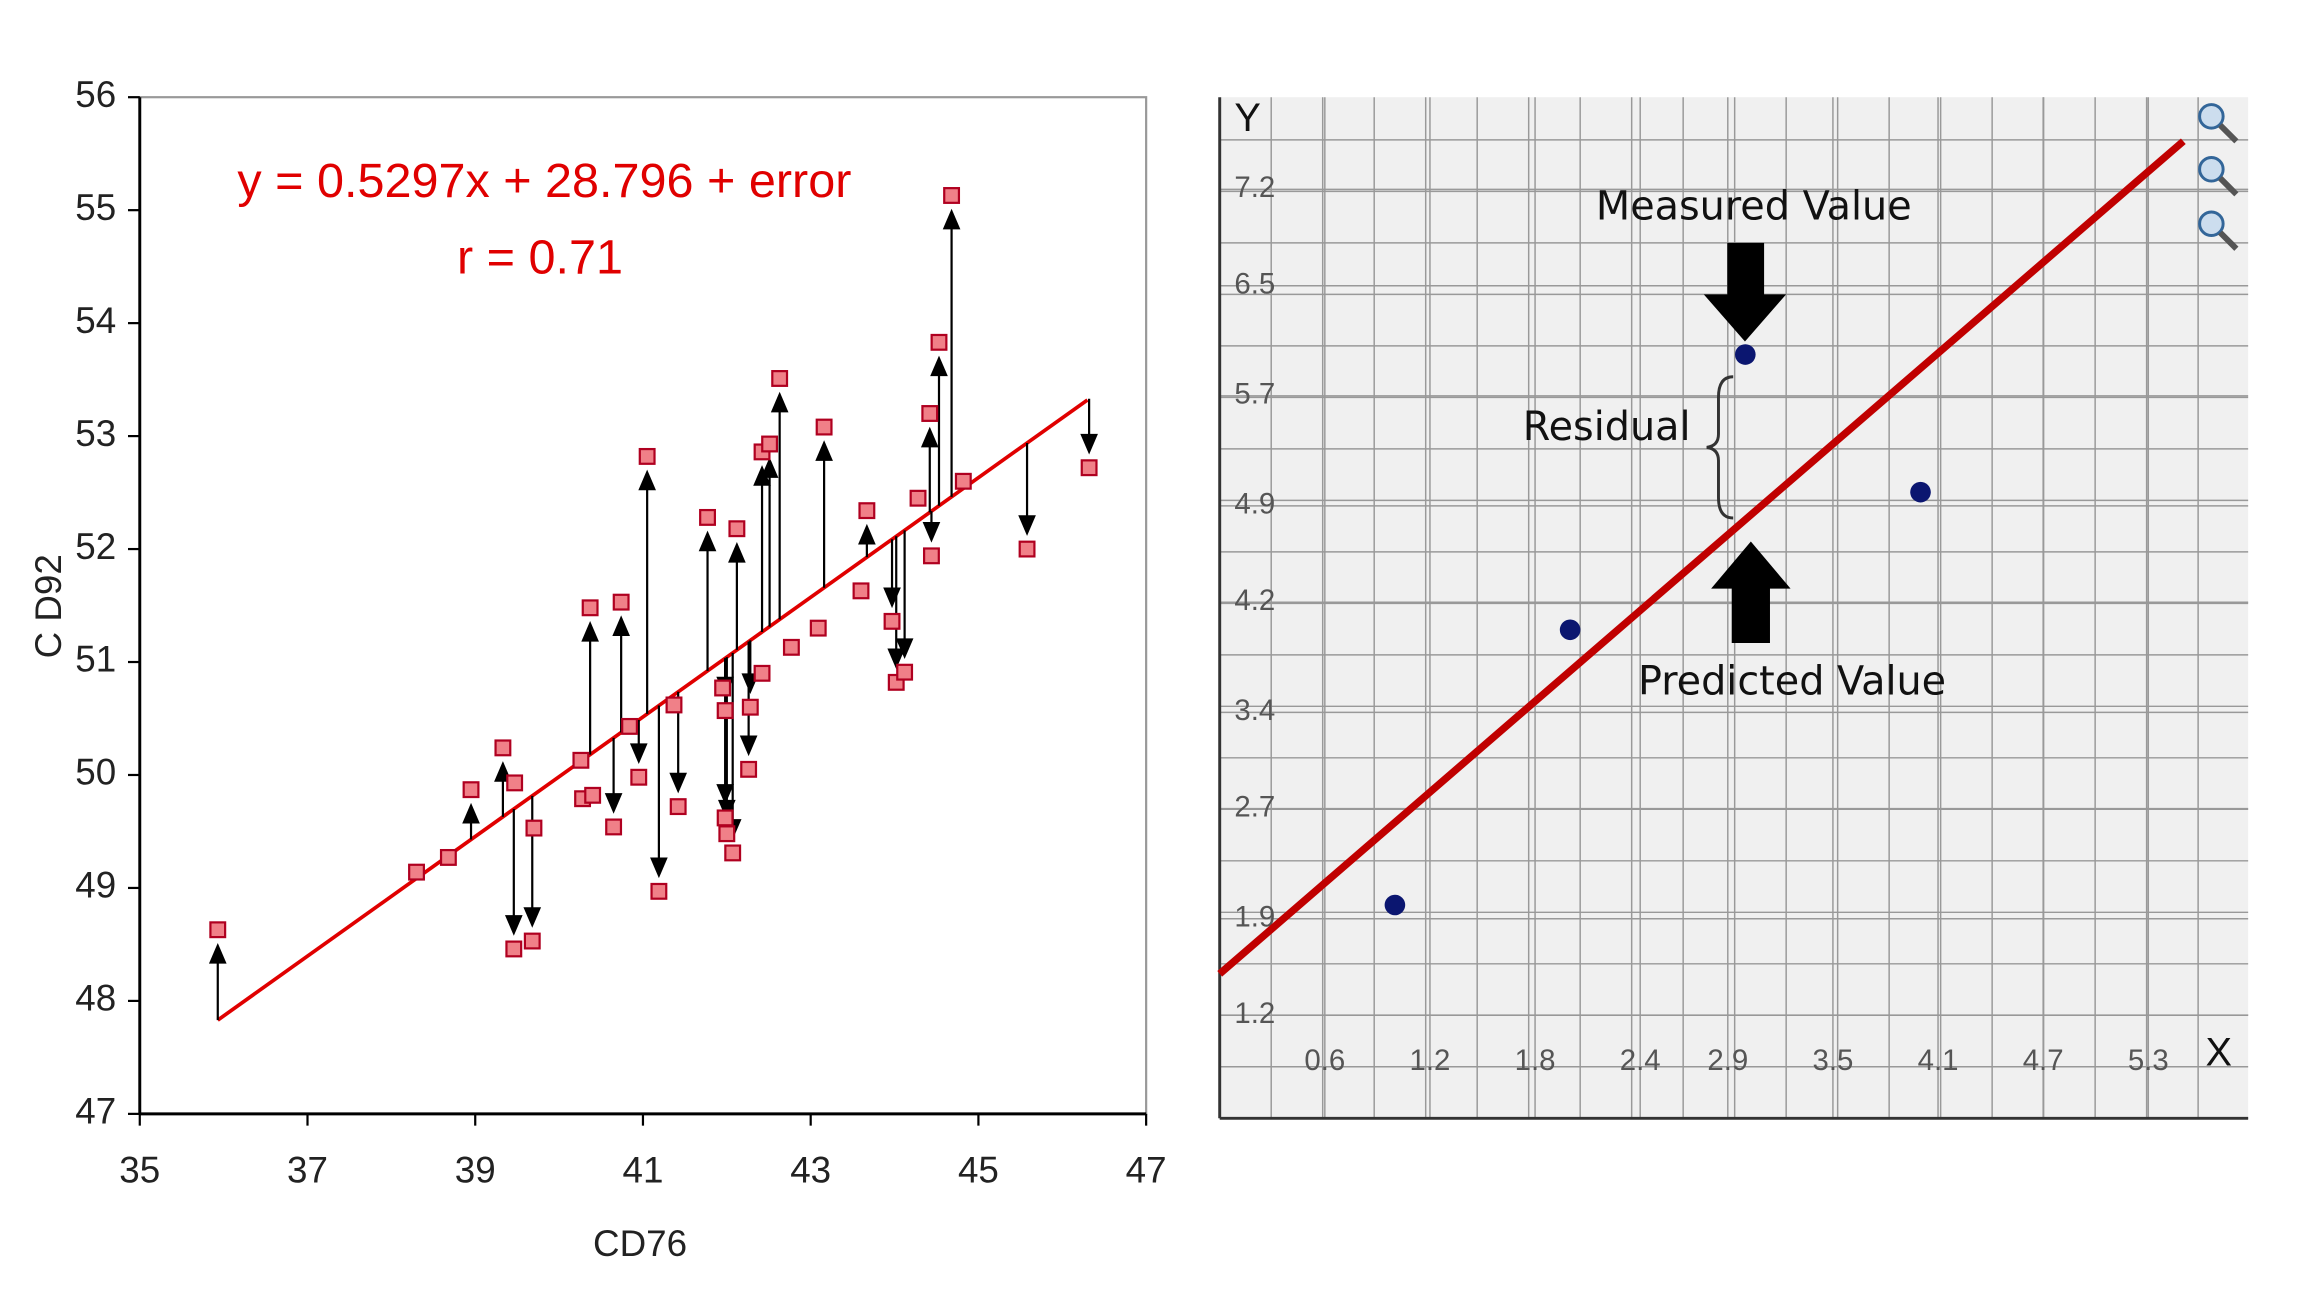  What do you see at coordinates (1254, 710) in the screenshot?
I see `y-tick-label: 3.4` at bounding box center [1254, 710].